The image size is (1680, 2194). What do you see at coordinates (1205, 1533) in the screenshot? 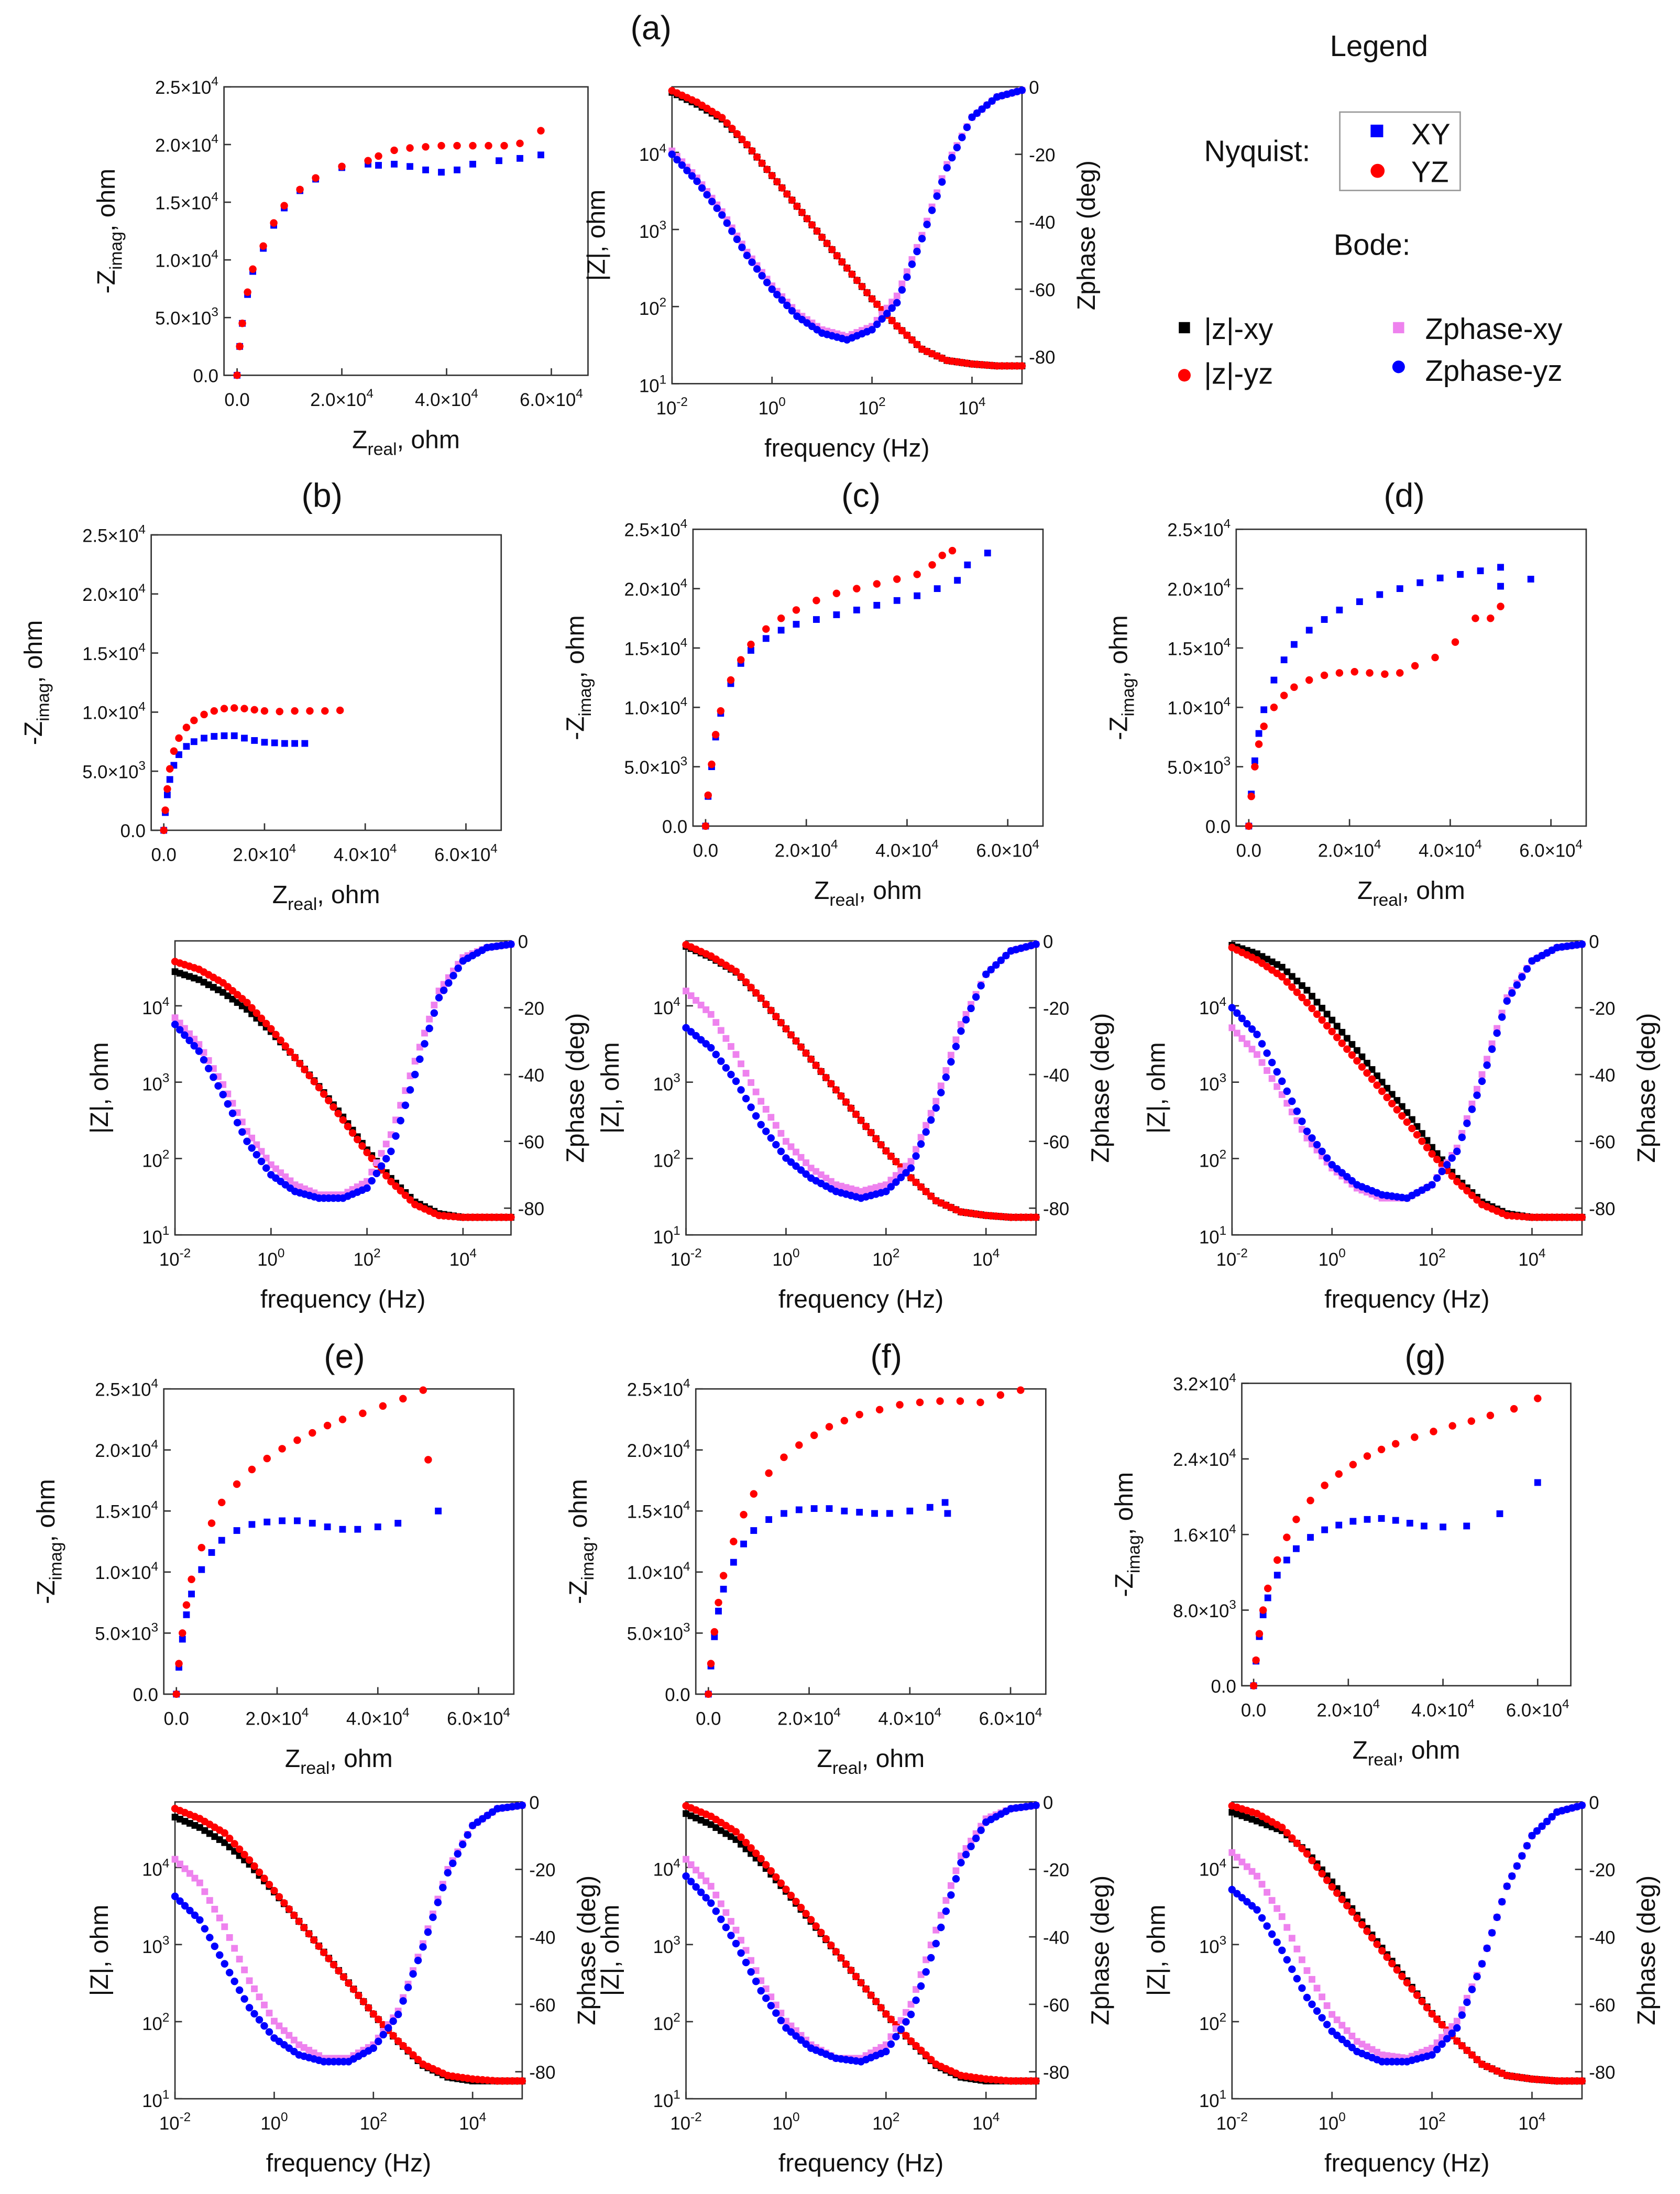
I see `y-tick-label: 1.6×10⁴` at bounding box center [1205, 1533].